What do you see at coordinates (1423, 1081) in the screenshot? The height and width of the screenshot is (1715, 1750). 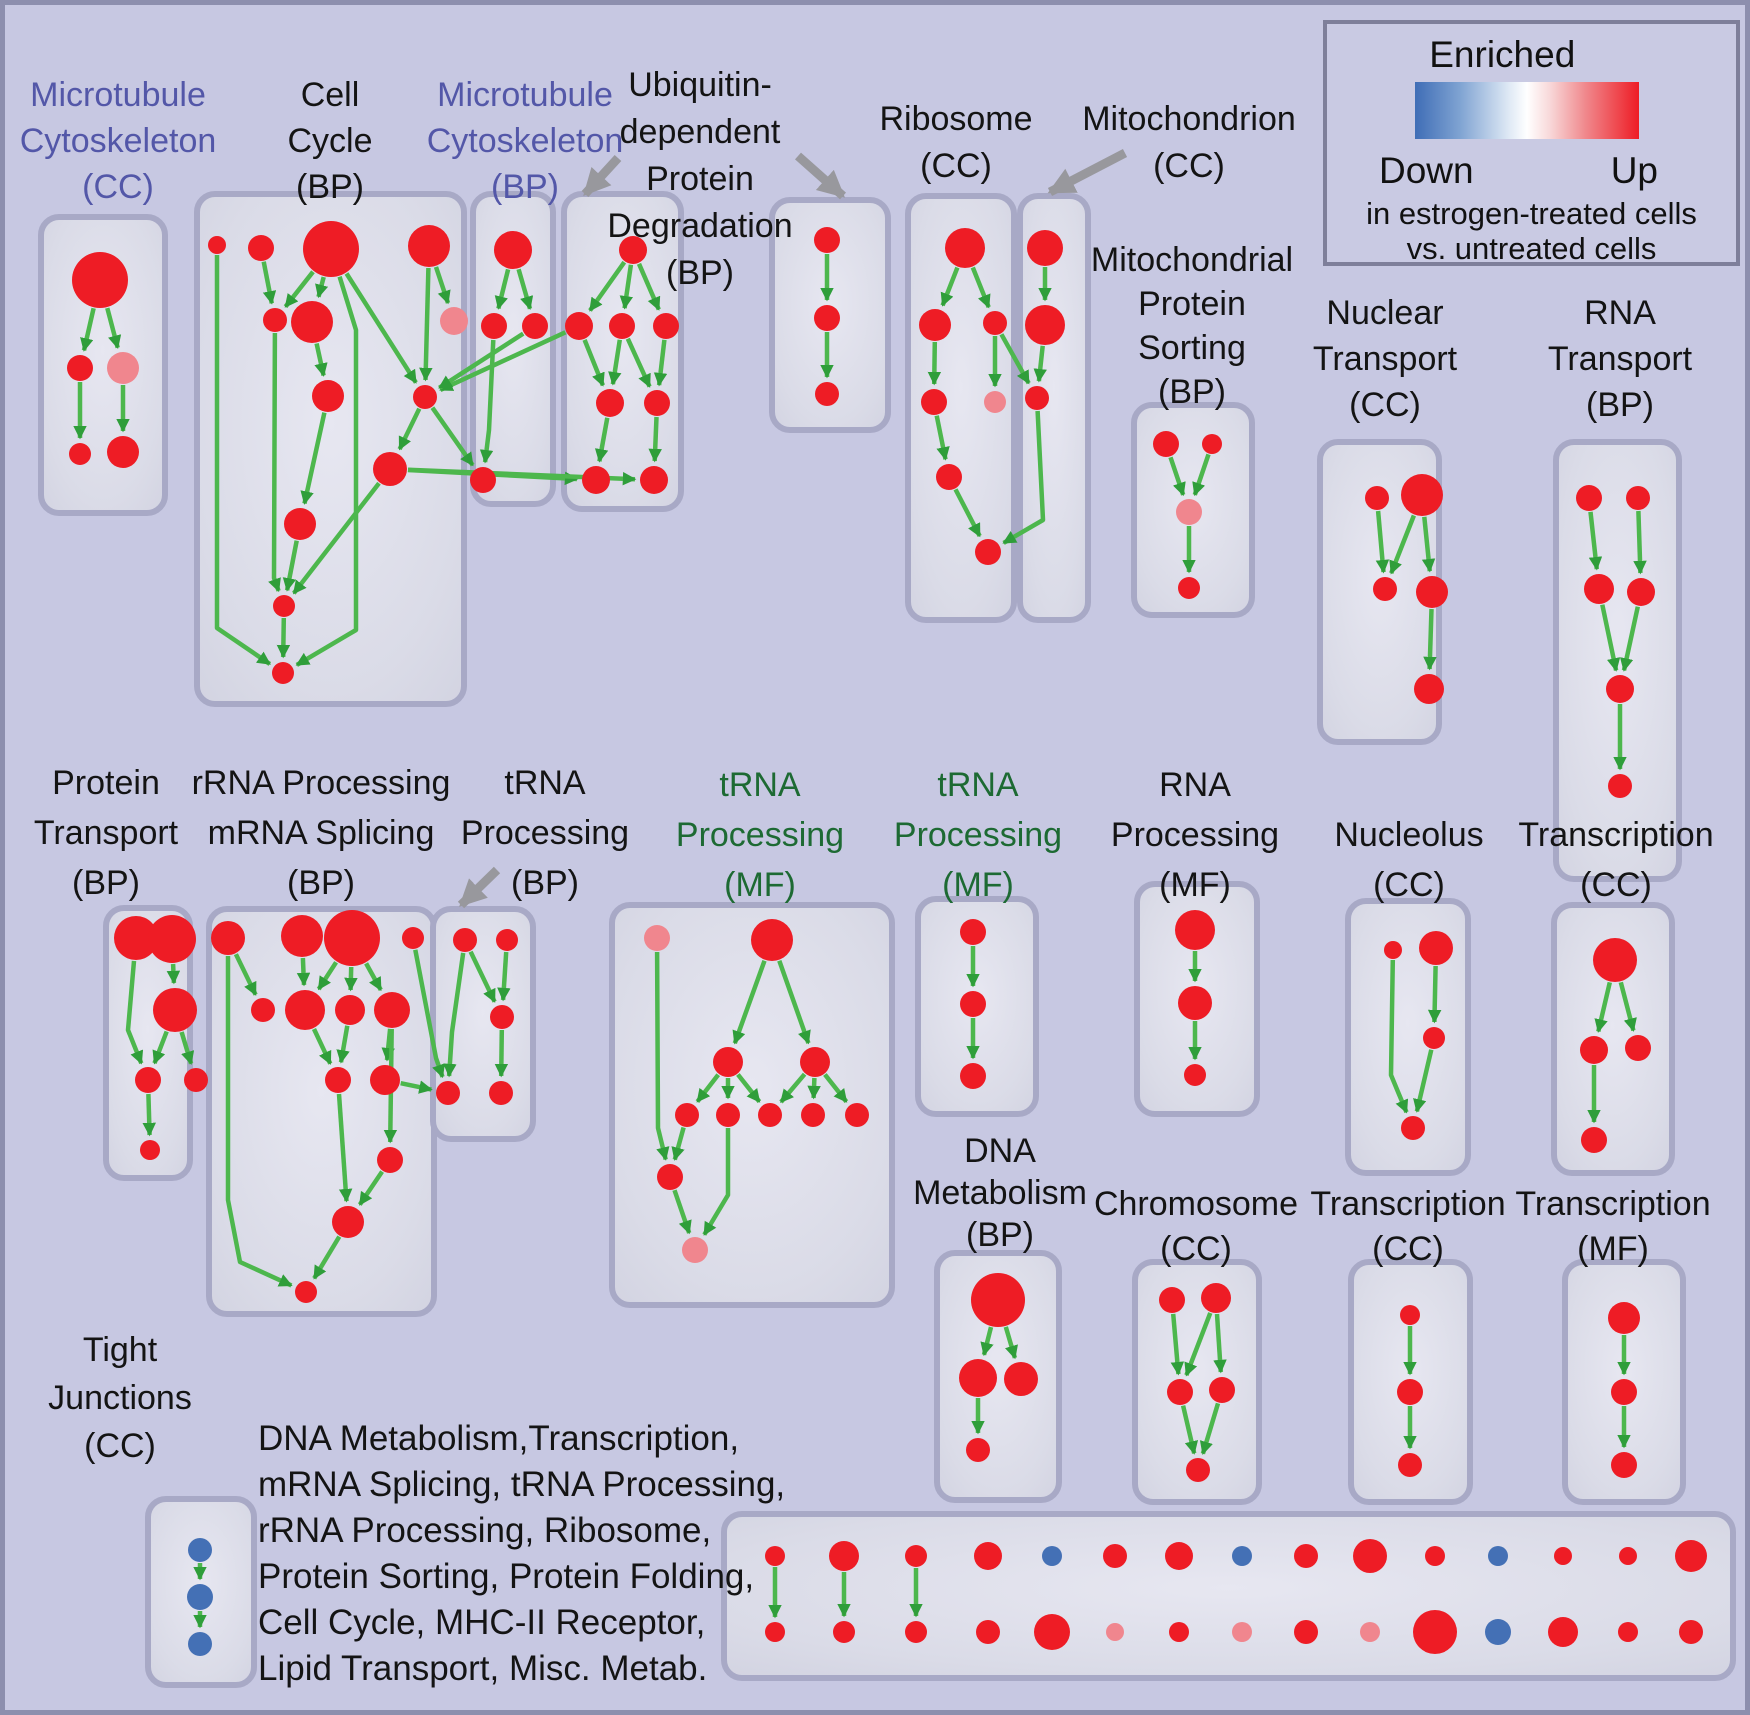 I see `edge-nucleolus` at bounding box center [1423, 1081].